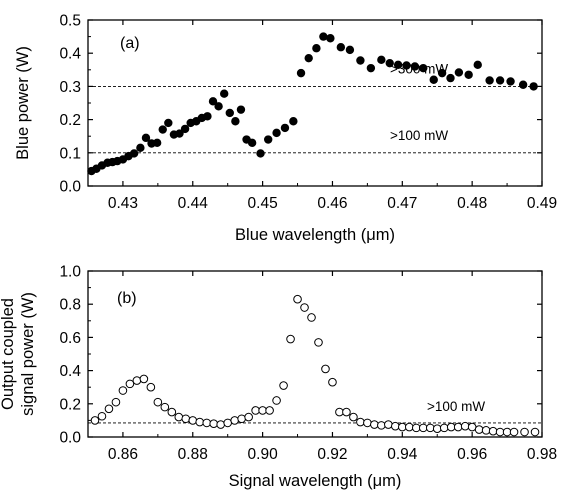 The image size is (570, 493). Describe the element at coordinates (332, 454) in the screenshot. I see `x-tick-label: 0.92` at that location.